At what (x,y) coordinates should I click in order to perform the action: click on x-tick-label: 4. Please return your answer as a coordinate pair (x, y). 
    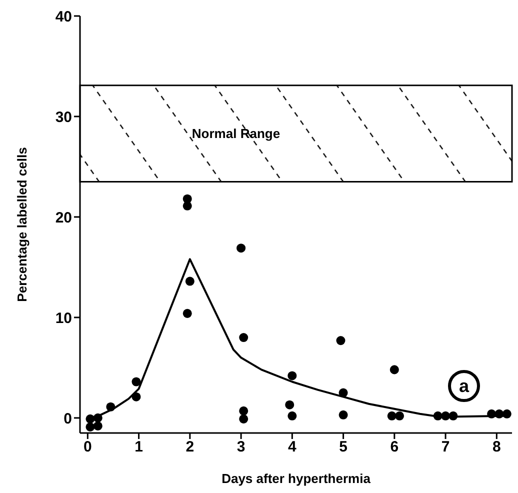
    Looking at the image, I should click on (292, 447).